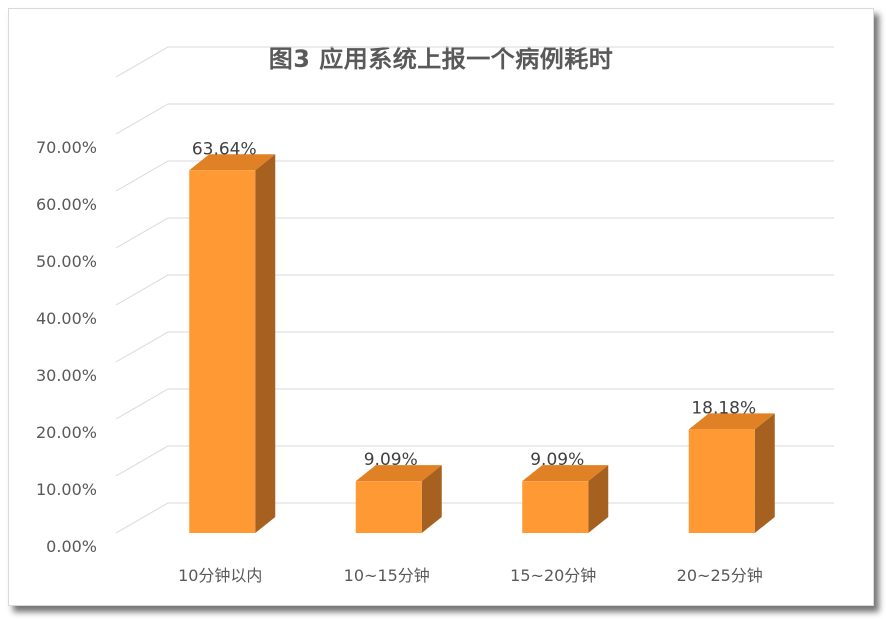  What do you see at coordinates (224, 149) in the screenshot?
I see `data-label: 63.64%` at bounding box center [224, 149].